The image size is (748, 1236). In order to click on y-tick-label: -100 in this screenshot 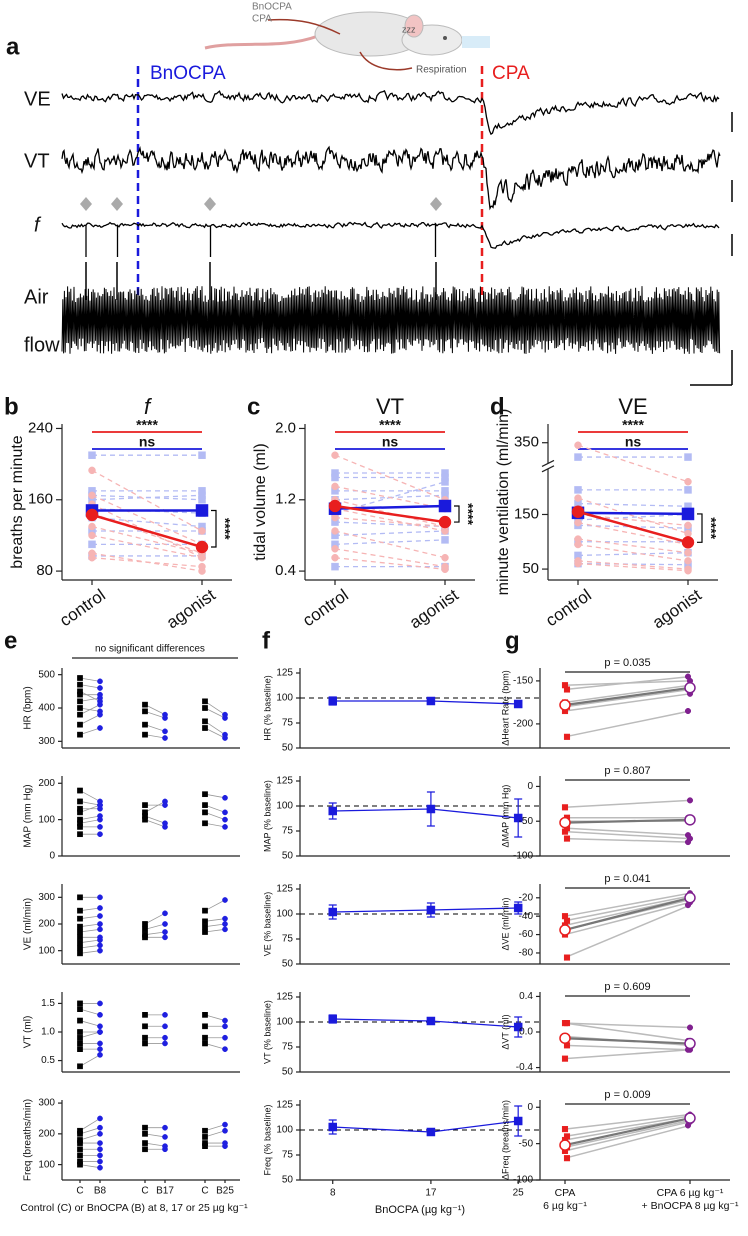, I will do `click(523, 1180)`.